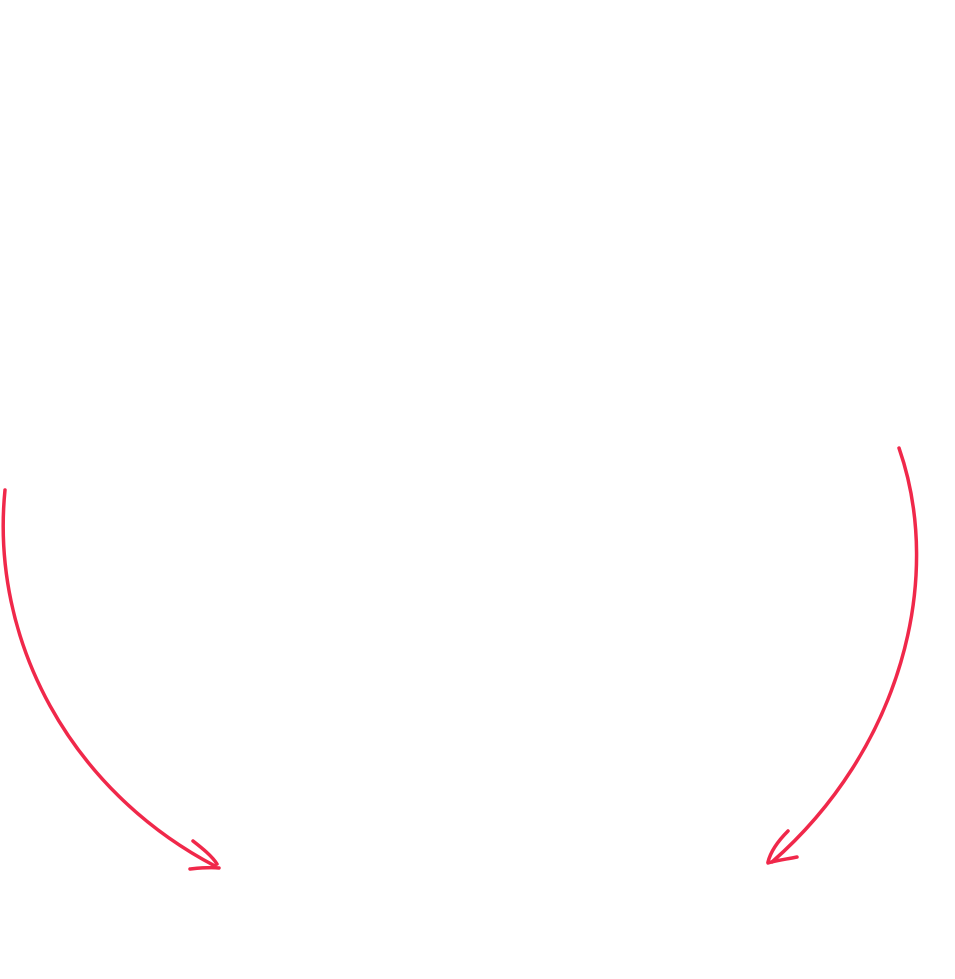 The image size is (955, 979). I want to click on right-arrow-shaft, so click(844, 655).